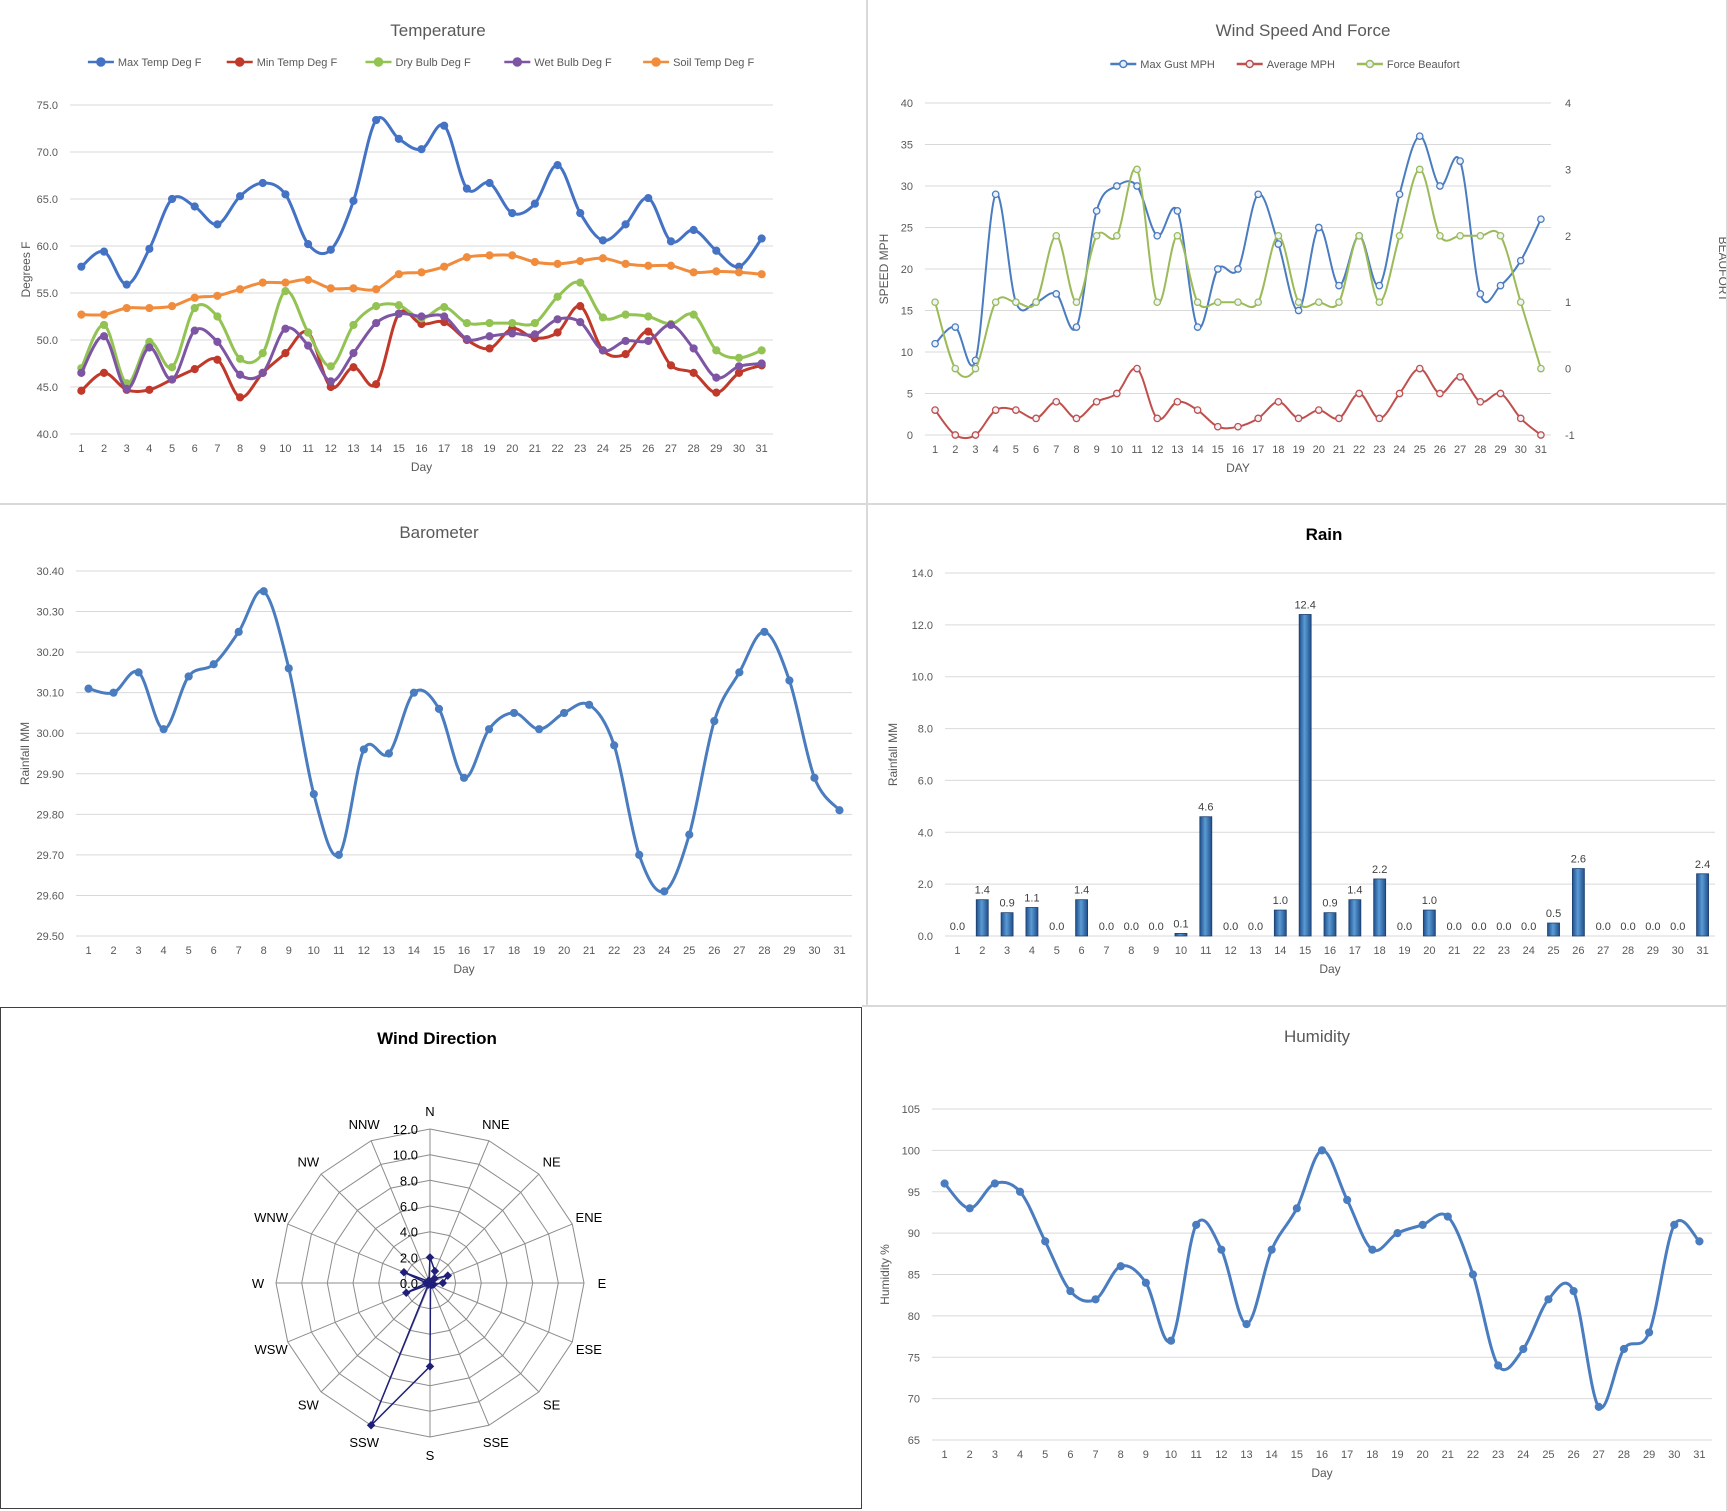  What do you see at coordinates (1702, 951) in the screenshot?
I see `x-tick-label: 31` at bounding box center [1702, 951].